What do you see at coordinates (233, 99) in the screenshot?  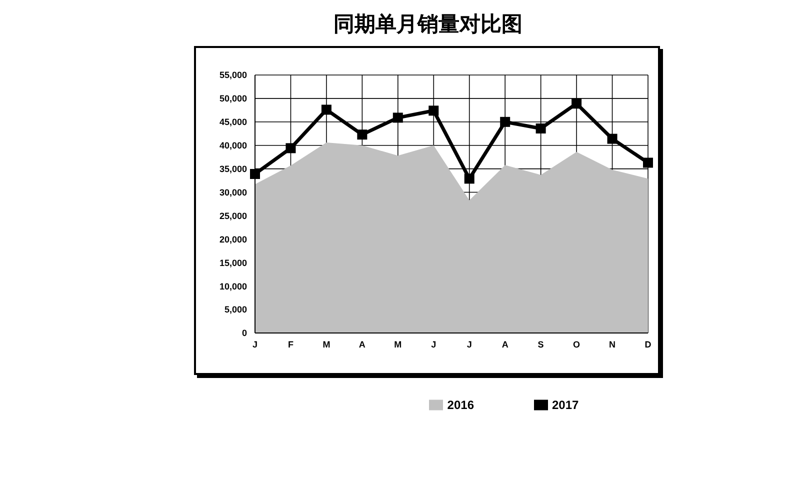 I see `y-tick-label: 50,000` at bounding box center [233, 99].